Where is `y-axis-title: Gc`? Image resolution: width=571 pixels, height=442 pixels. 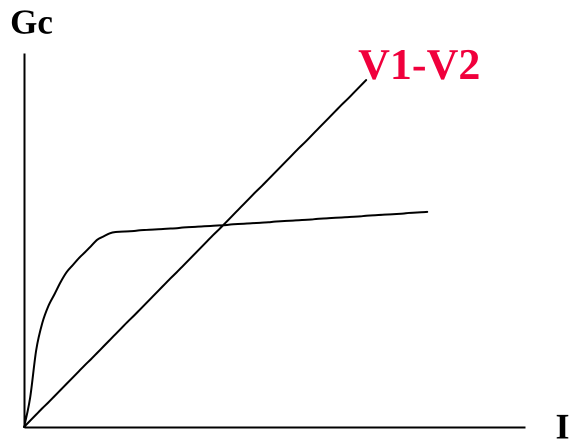 y-axis-title: Gc is located at coordinates (31, 22).